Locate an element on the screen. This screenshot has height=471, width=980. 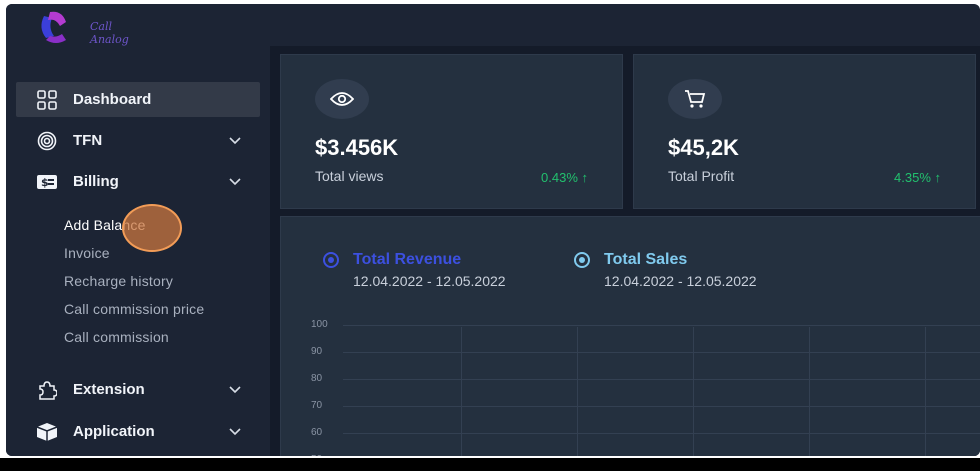
stat-value: $45,2K is located at coordinates (703, 147).